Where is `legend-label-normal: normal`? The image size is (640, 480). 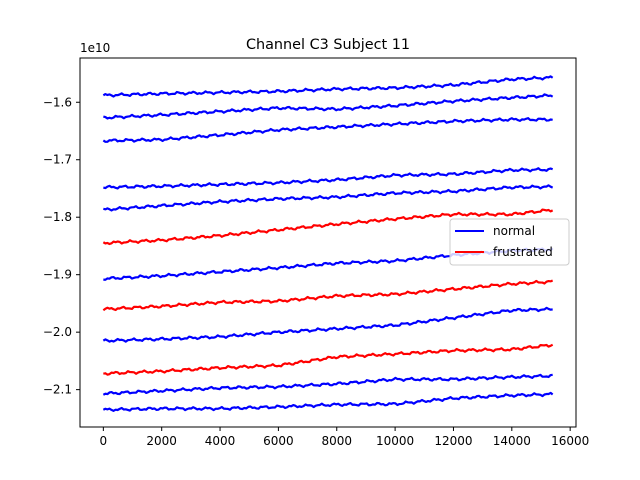 legend-label-normal: normal is located at coordinates (514, 231).